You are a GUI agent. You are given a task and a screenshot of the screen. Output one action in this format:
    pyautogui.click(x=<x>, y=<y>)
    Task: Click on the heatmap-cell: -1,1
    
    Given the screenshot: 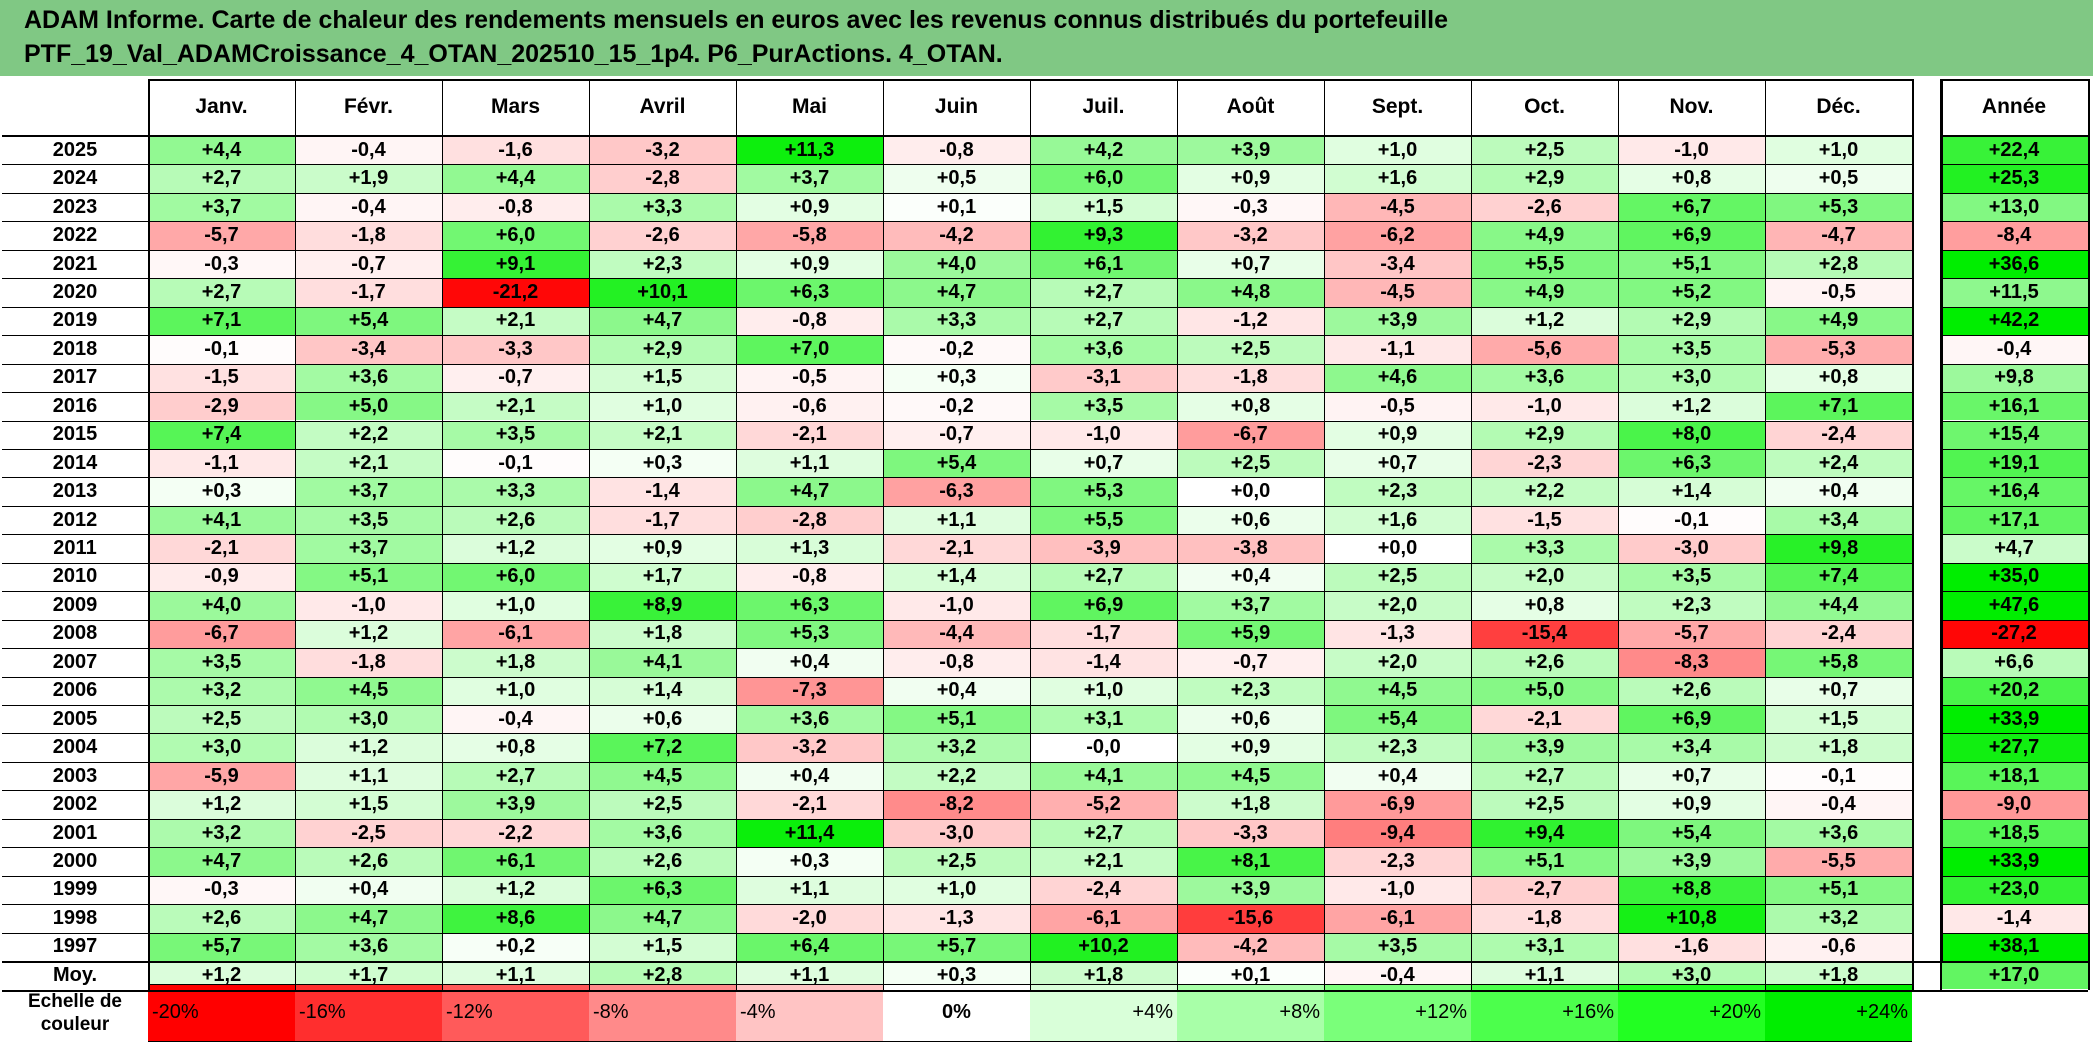 What is the action you would take?
    pyautogui.click(x=221, y=463)
    